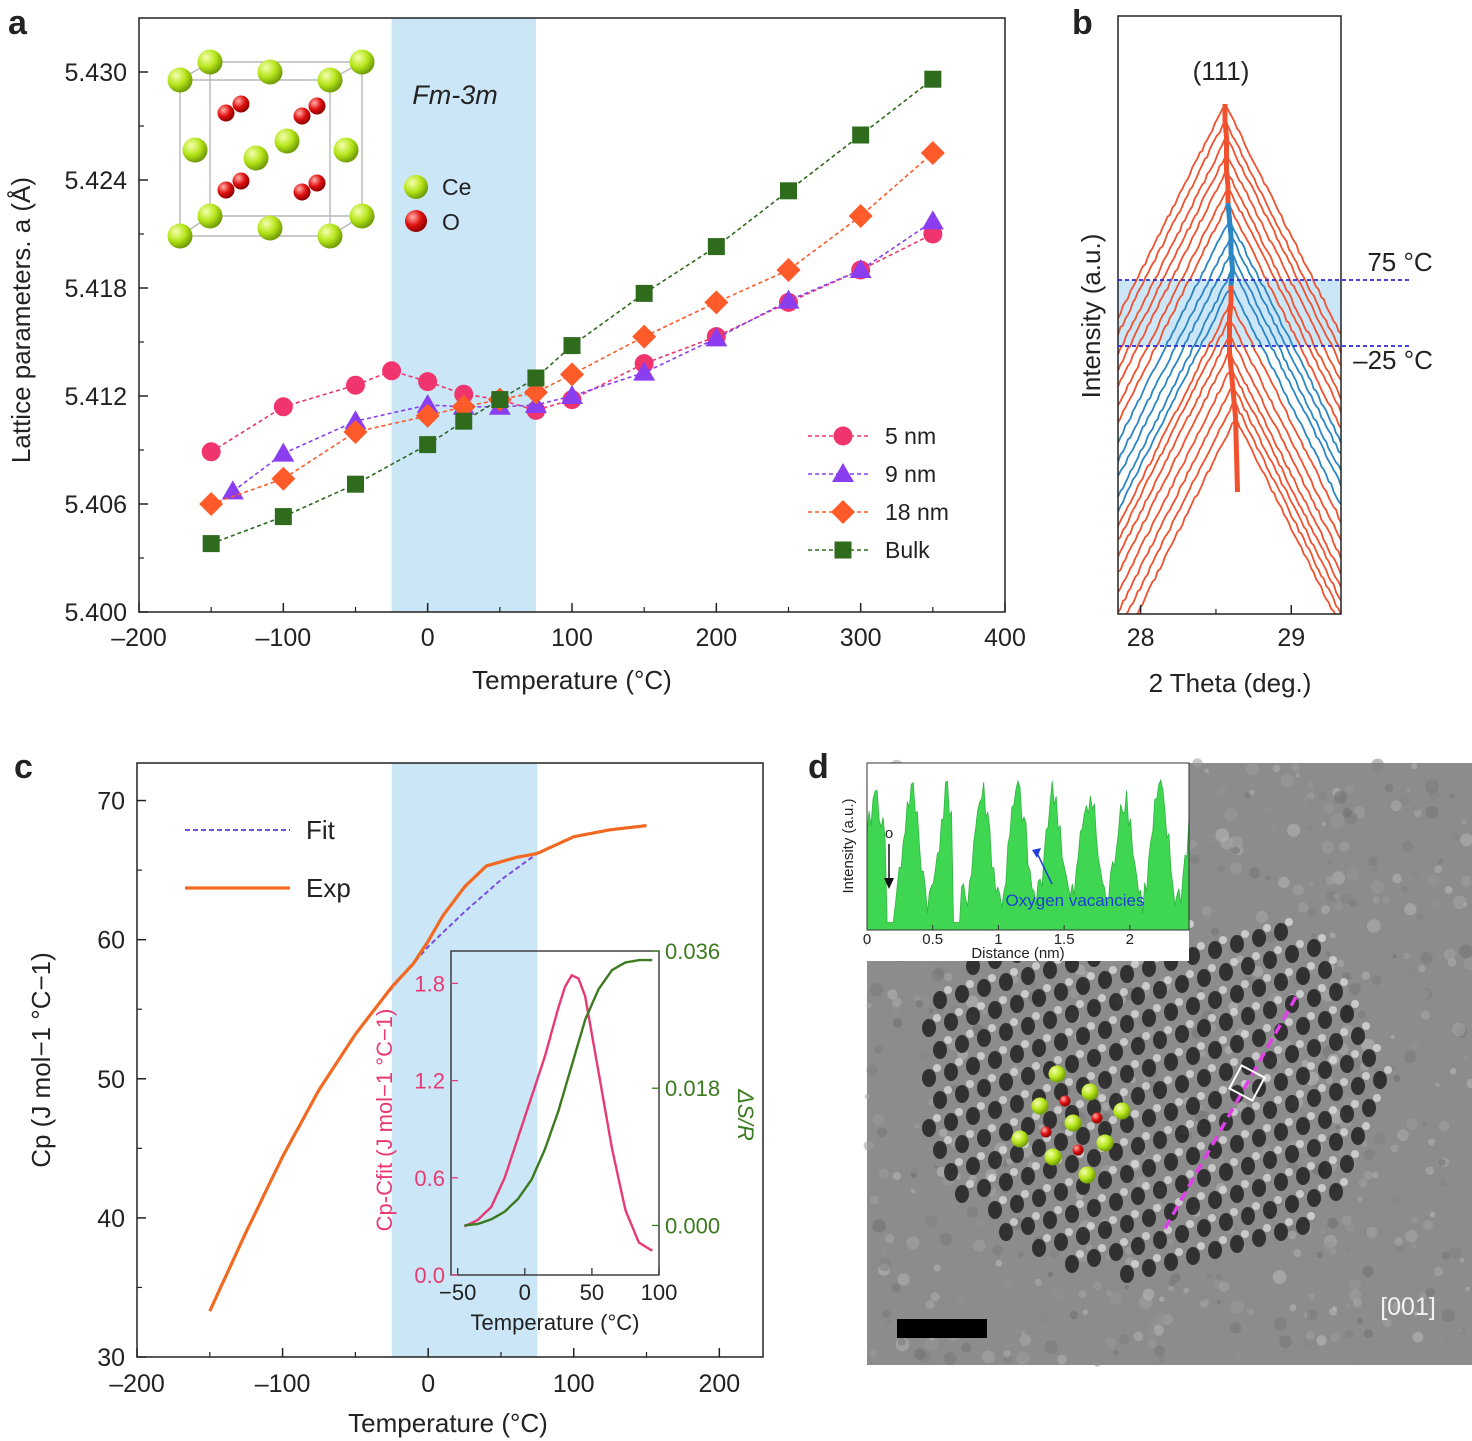 The width and height of the screenshot is (1472, 1441). I want to click on vacancy-marker-label: o, so click(889, 833).